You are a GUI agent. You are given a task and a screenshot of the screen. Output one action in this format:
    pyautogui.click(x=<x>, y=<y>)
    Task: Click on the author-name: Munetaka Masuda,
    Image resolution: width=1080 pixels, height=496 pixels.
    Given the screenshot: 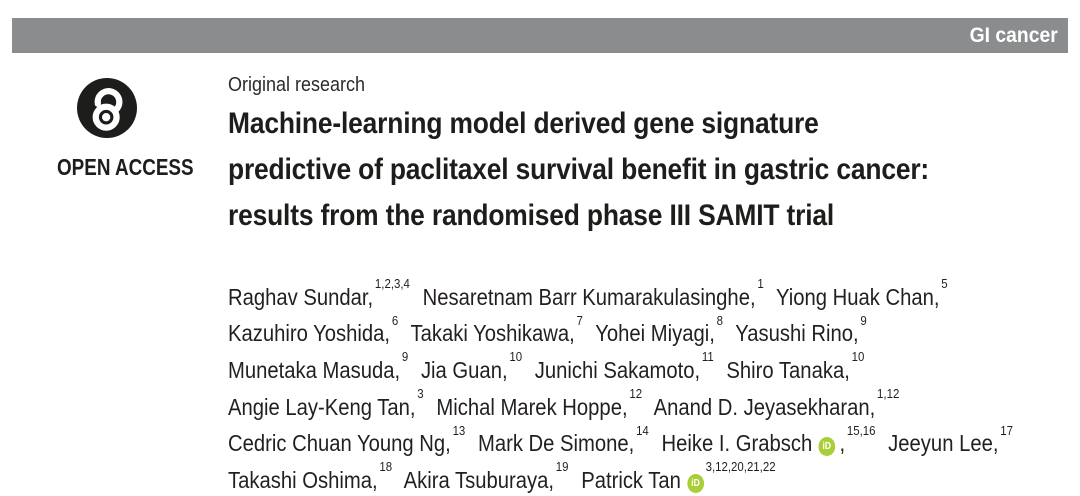 What is the action you would take?
    pyautogui.click(x=314, y=369)
    